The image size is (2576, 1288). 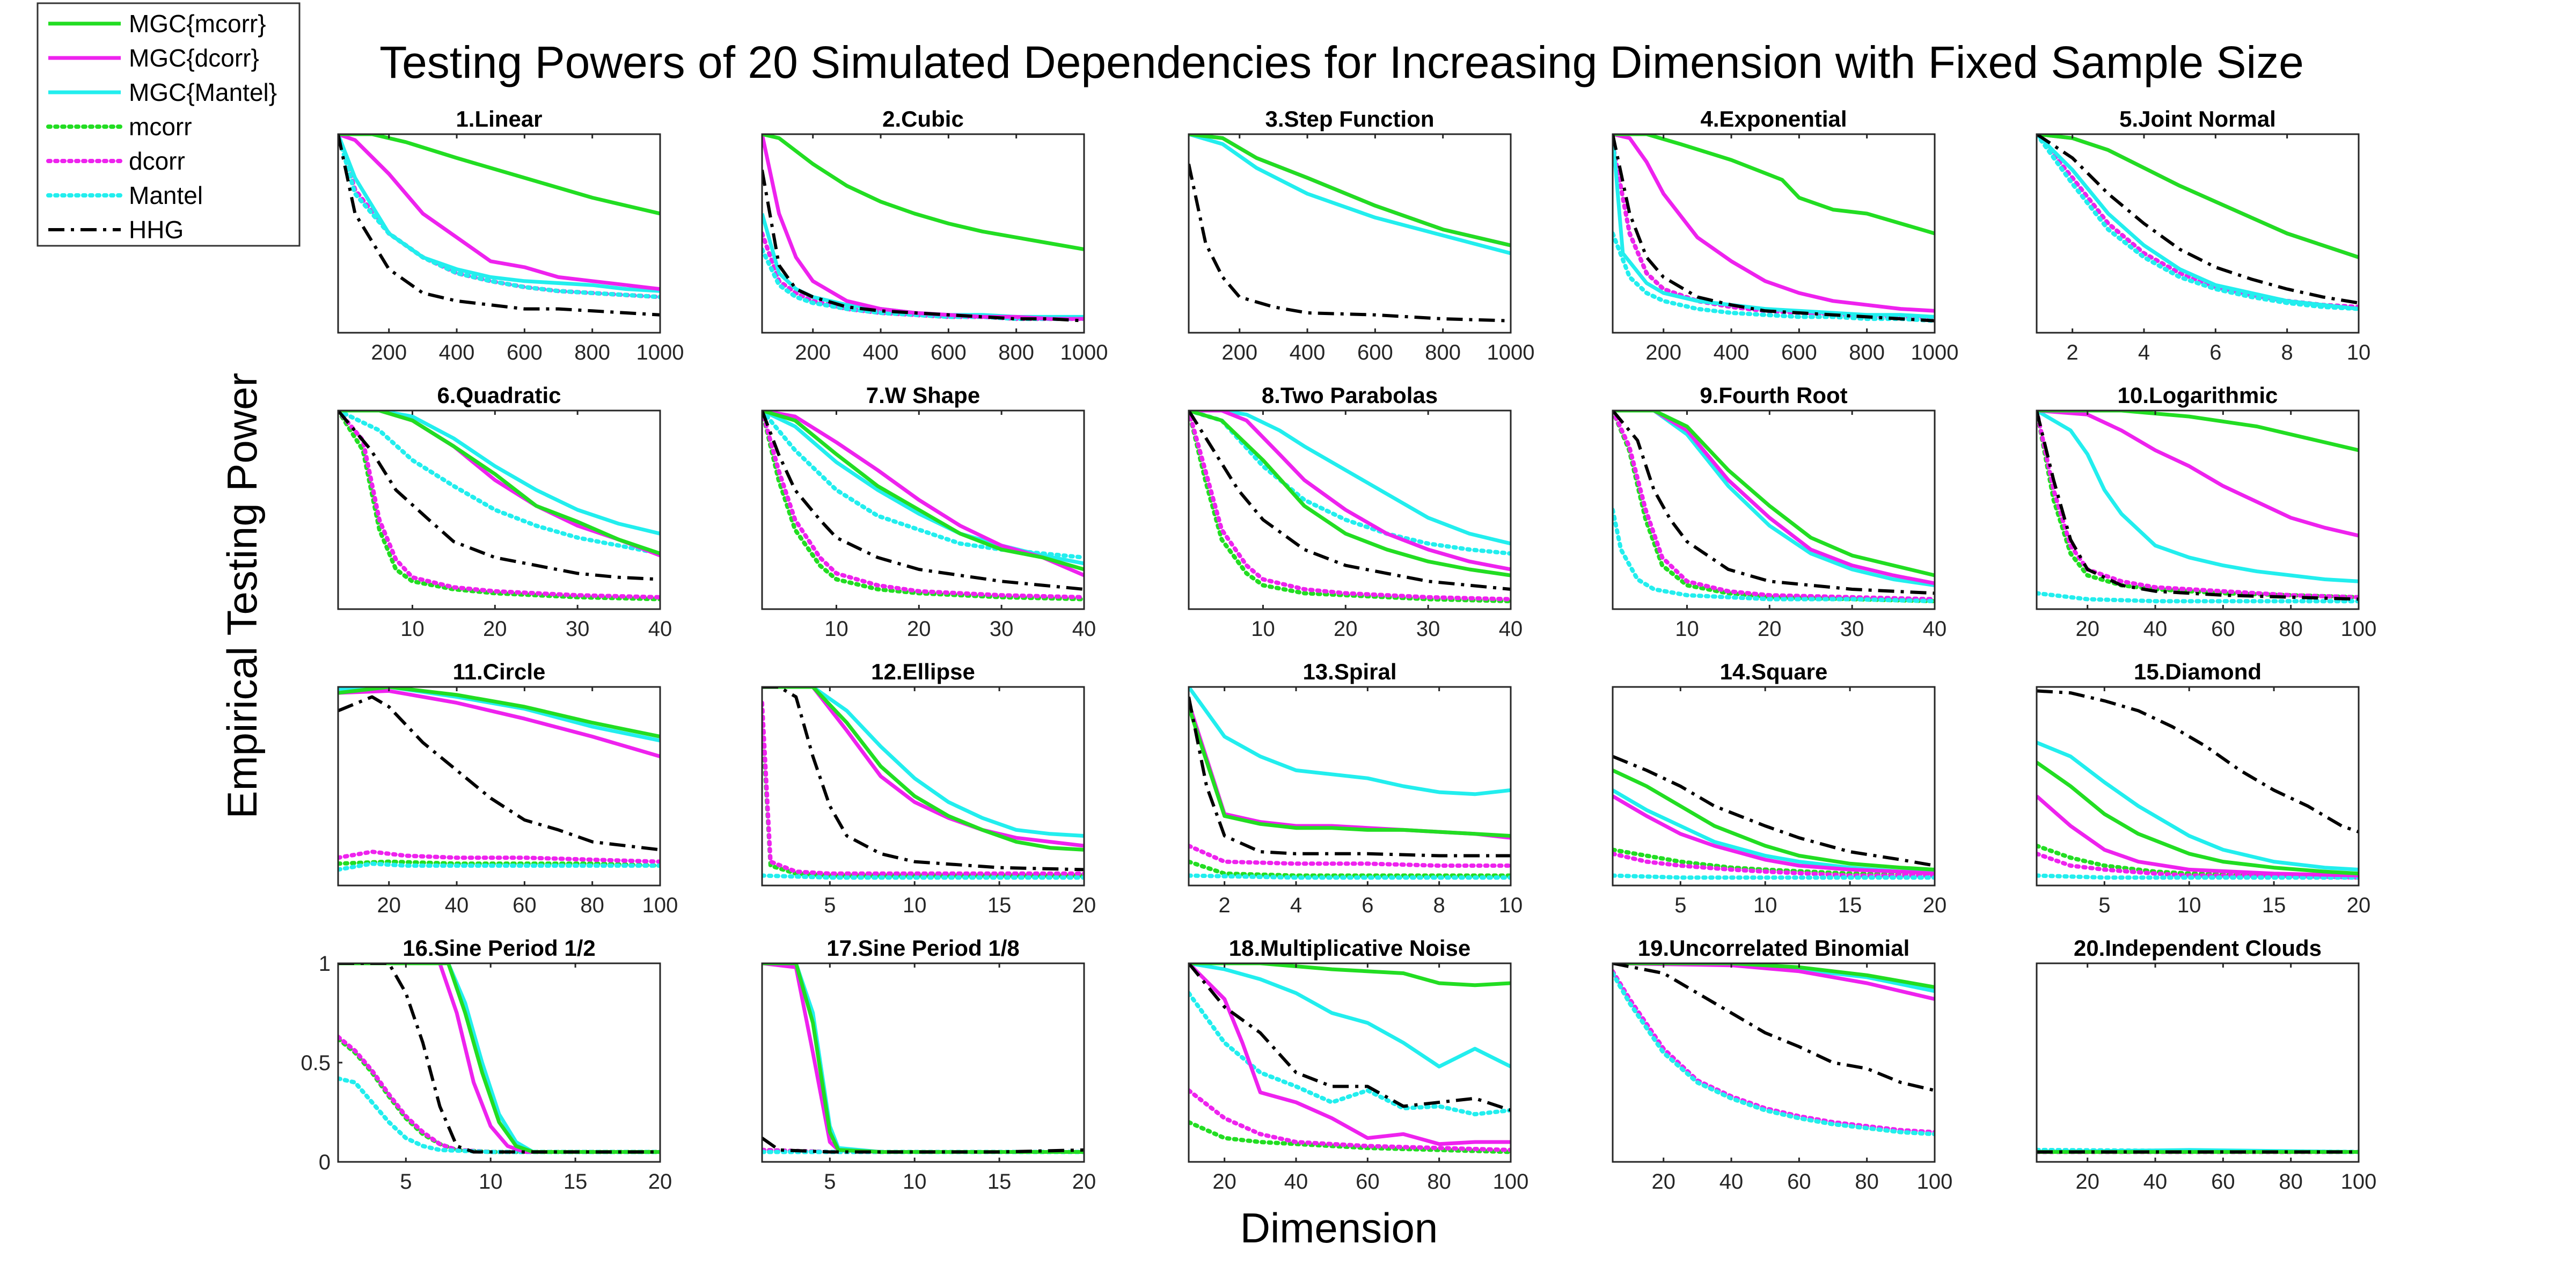 I want to click on subplot-18: 18.Multiplicative Noise 20 40 60 80 100, so click(x=1358, y=1064).